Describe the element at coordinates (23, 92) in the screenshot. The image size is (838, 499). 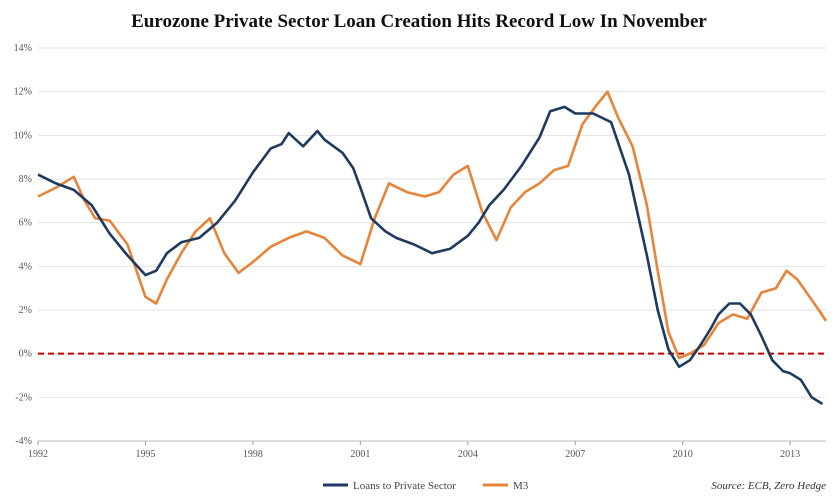
I see `y-tick-label: 12%` at that location.